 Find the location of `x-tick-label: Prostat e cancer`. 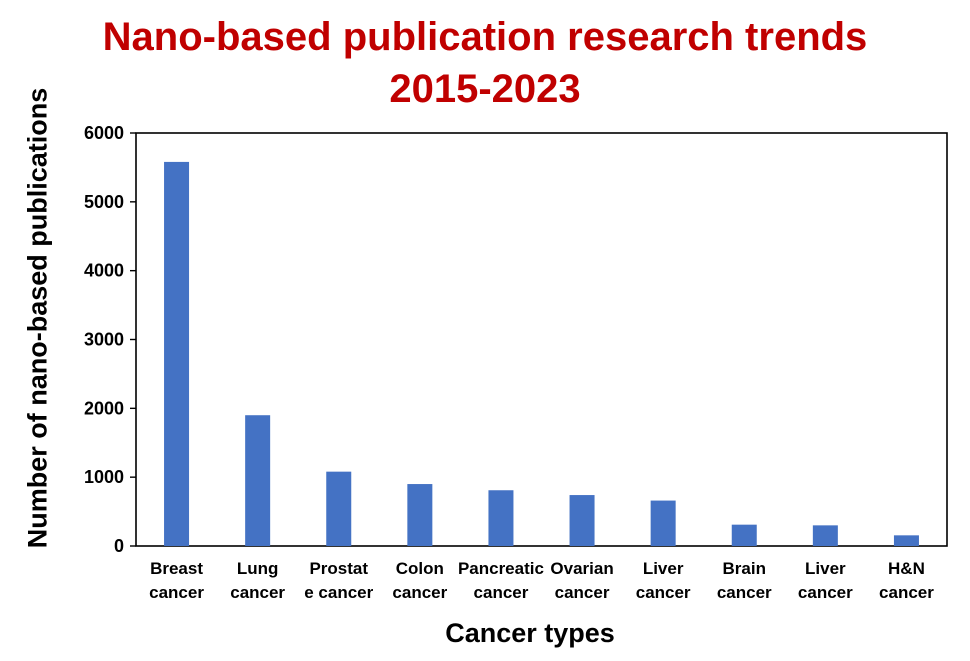

x-tick-label: Prostat e cancer is located at coordinates (338, 580).